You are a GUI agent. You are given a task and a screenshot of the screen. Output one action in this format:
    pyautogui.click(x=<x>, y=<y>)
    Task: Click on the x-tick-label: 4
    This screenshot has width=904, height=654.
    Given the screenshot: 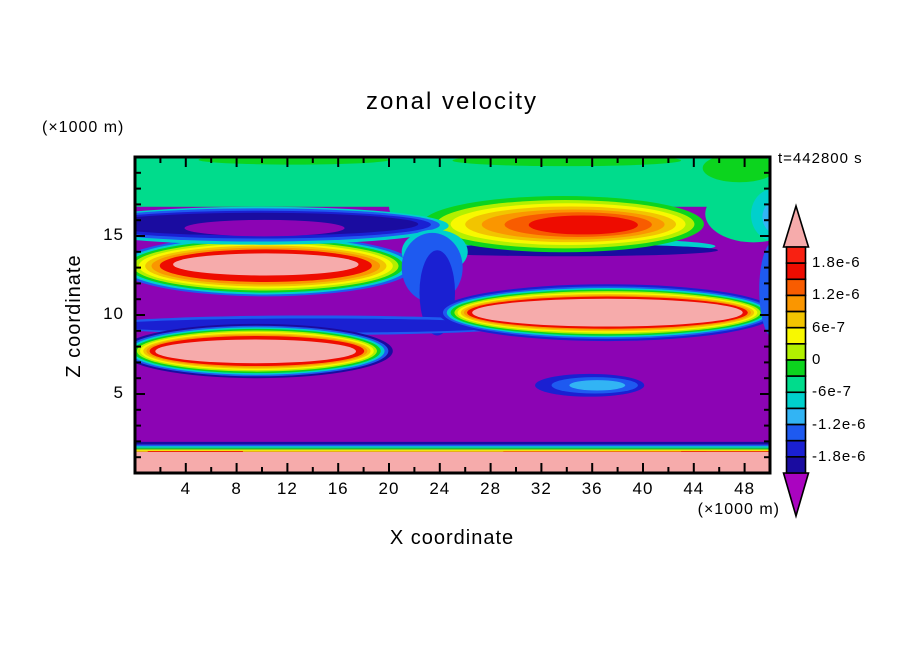 What is the action you would take?
    pyautogui.click(x=186, y=488)
    